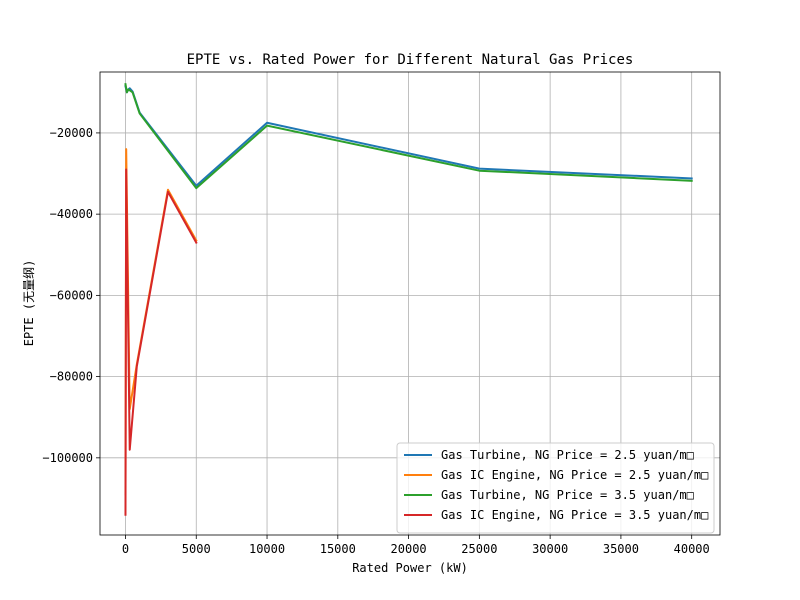 The height and width of the screenshot is (600, 800). Describe the element at coordinates (71, 133) in the screenshot. I see `y-tick-label: −20000` at that location.